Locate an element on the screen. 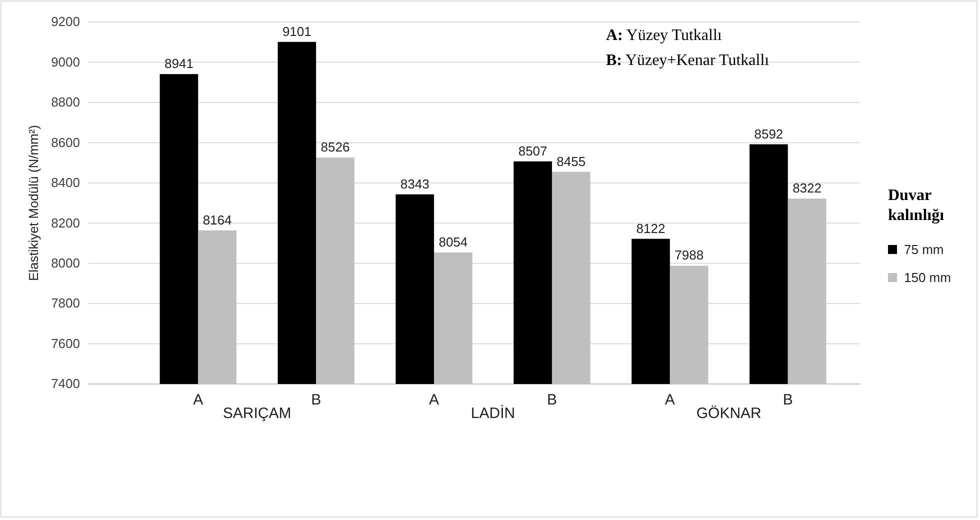  text: SARIÇAM is located at coordinates (257, 413).